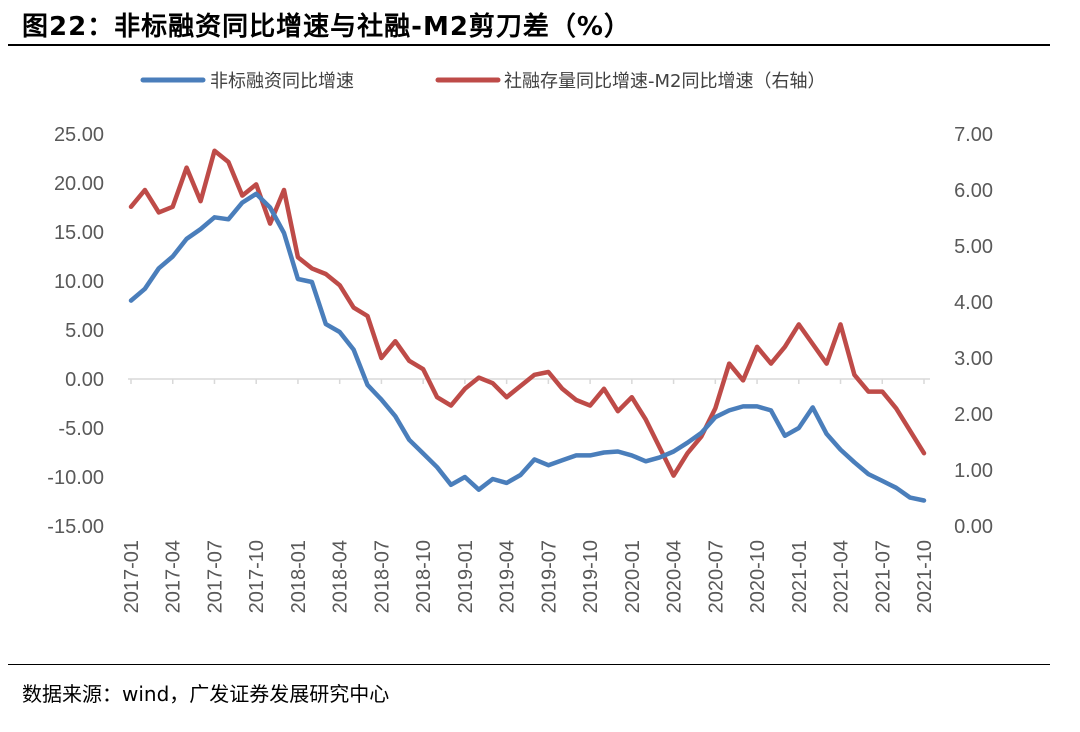 This screenshot has height=732, width=1080. Describe the element at coordinates (75, 527) in the screenshot. I see `y-left-tick-label: -15.00` at that location.